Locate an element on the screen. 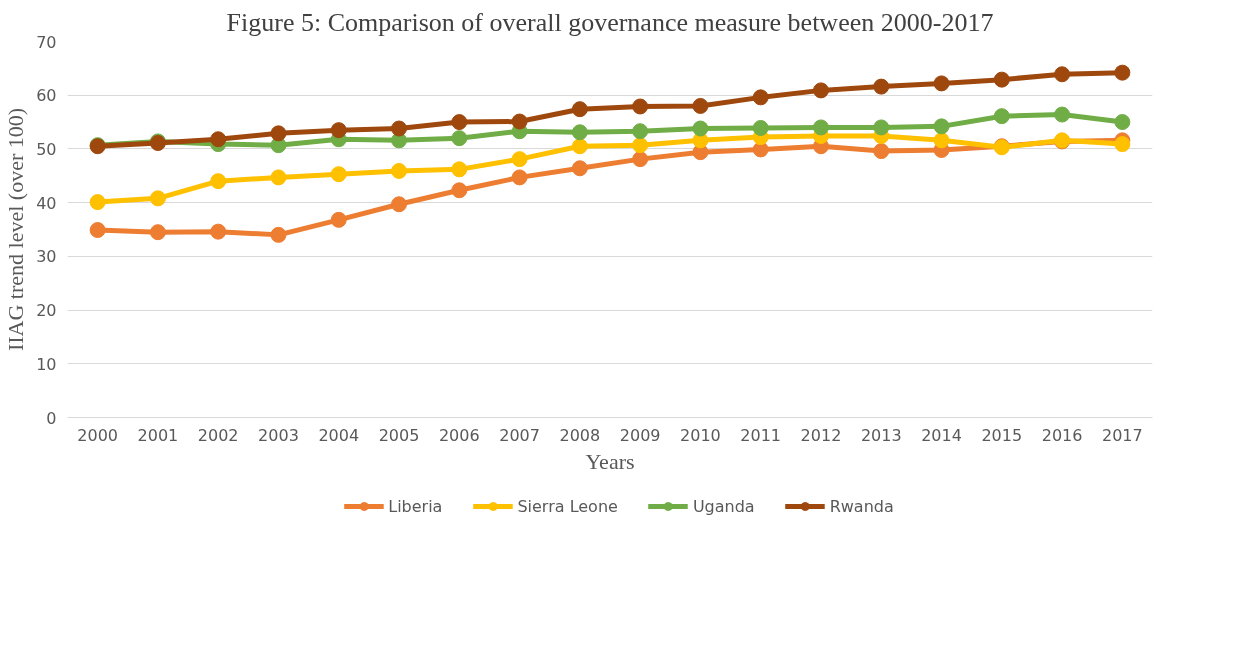 The width and height of the screenshot is (1250, 646). x-tick-label: 2002 is located at coordinates (218, 435).